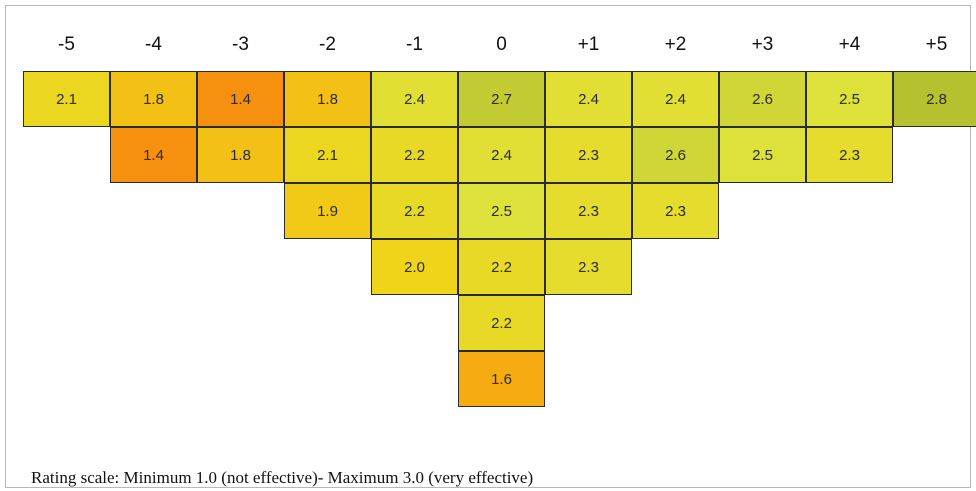 The width and height of the screenshot is (976, 491). Describe the element at coordinates (675, 44) in the screenshot. I see `column-header: +2` at that location.